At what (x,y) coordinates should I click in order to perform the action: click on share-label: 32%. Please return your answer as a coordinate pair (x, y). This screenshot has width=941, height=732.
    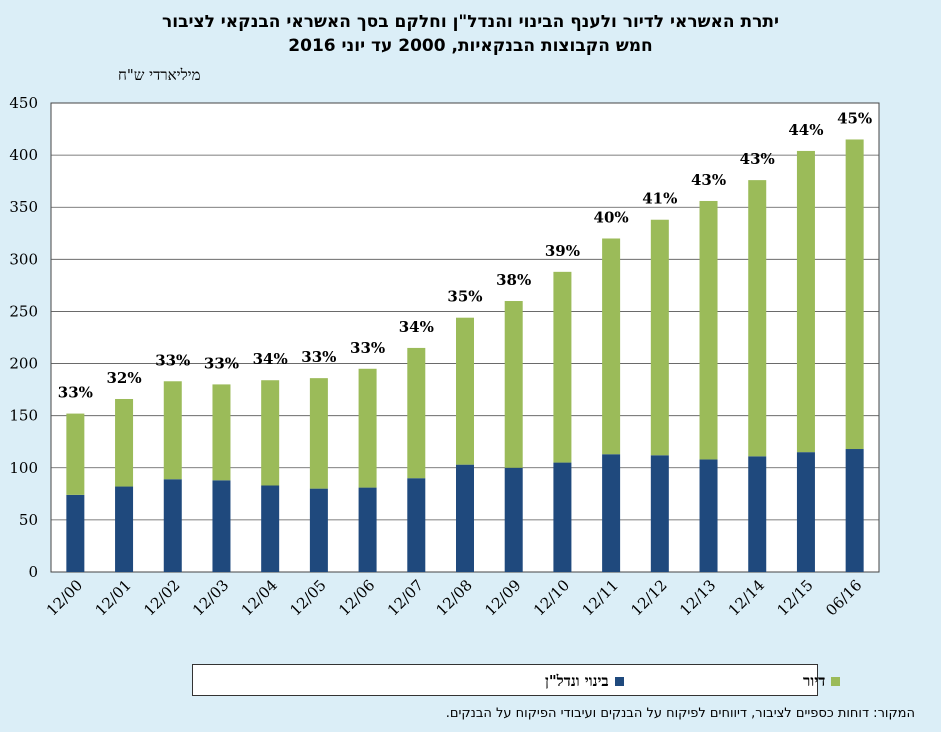
    Looking at the image, I should click on (123, 378).